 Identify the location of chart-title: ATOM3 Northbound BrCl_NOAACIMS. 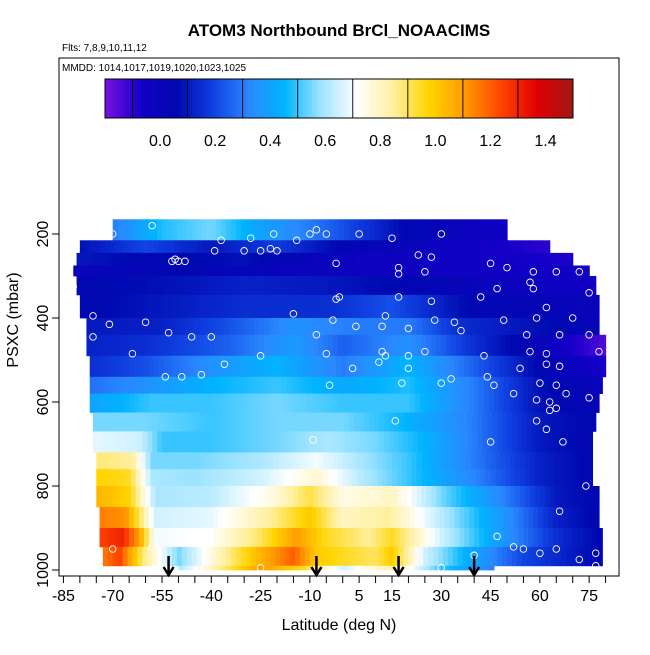
(339, 30).